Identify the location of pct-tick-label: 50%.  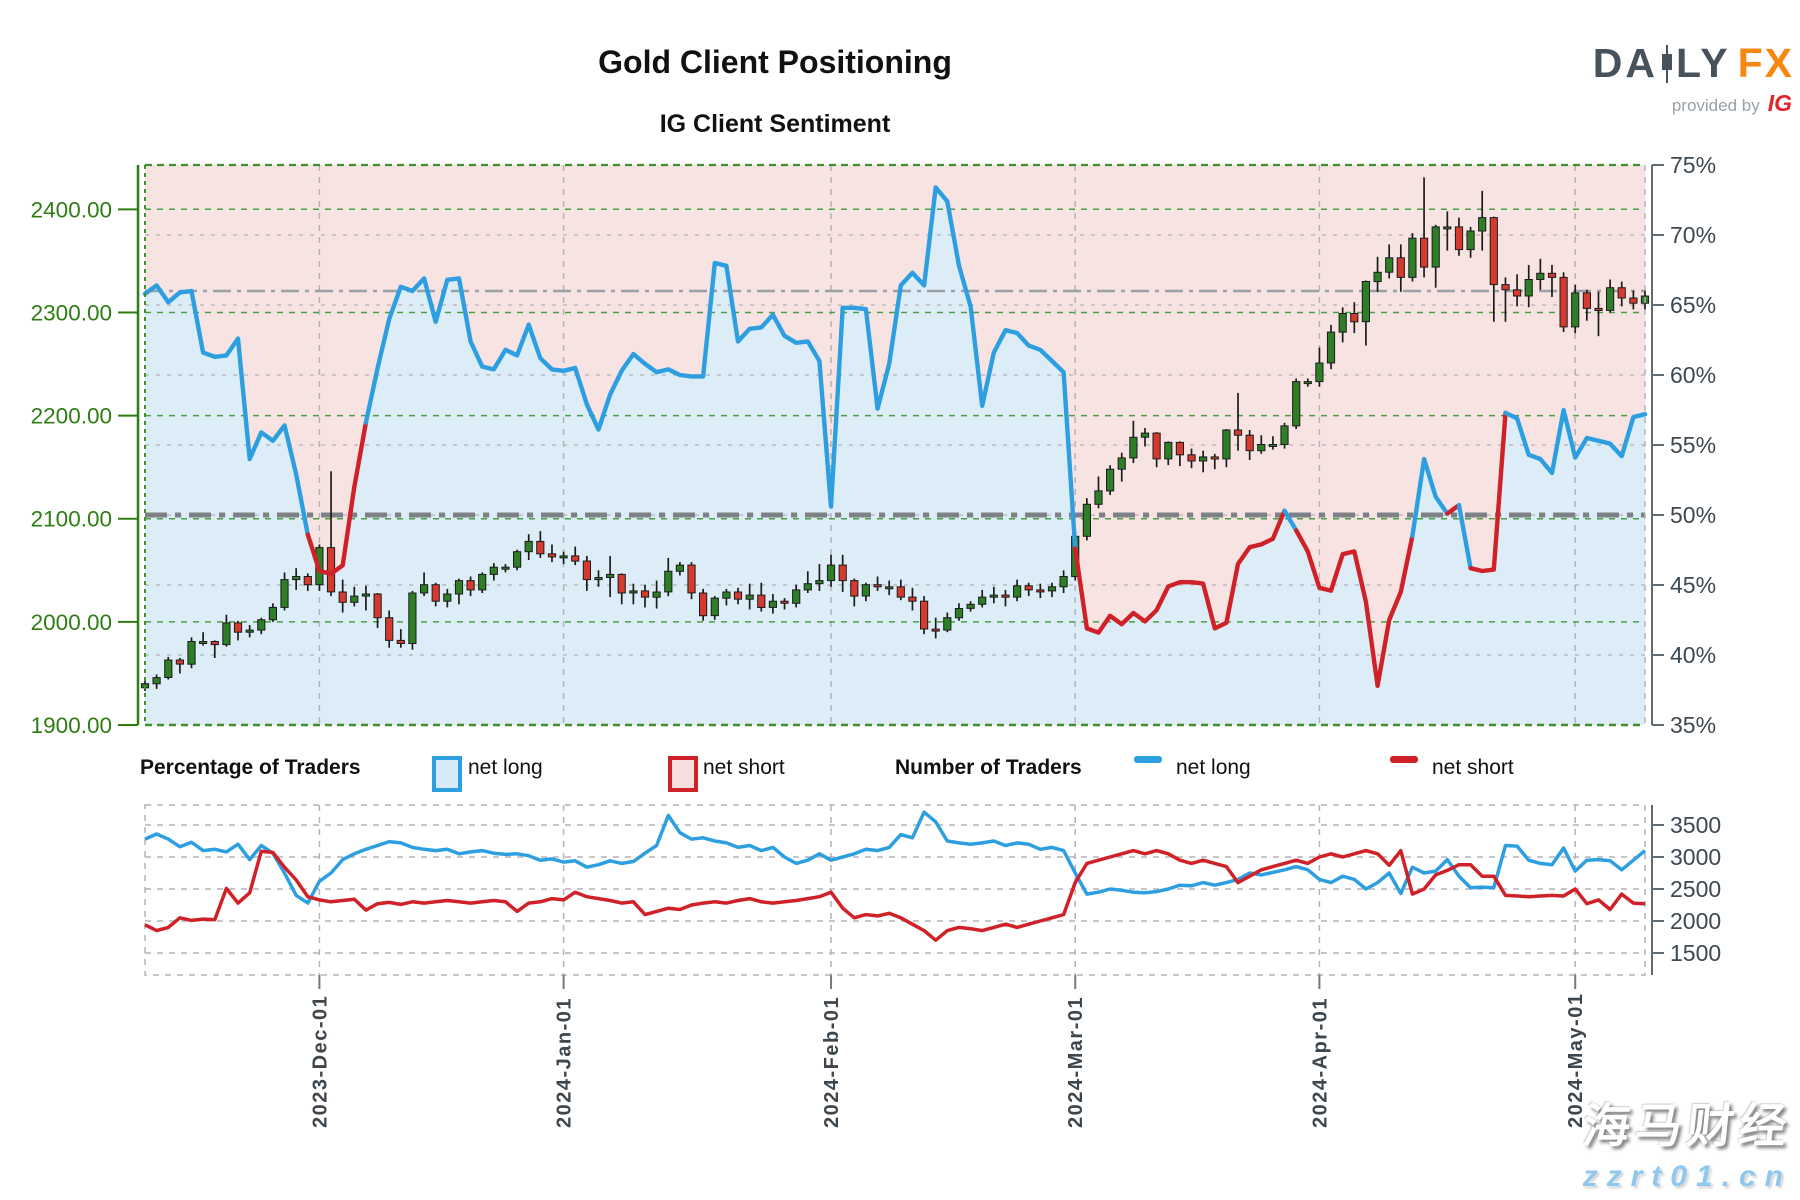
(1693, 515).